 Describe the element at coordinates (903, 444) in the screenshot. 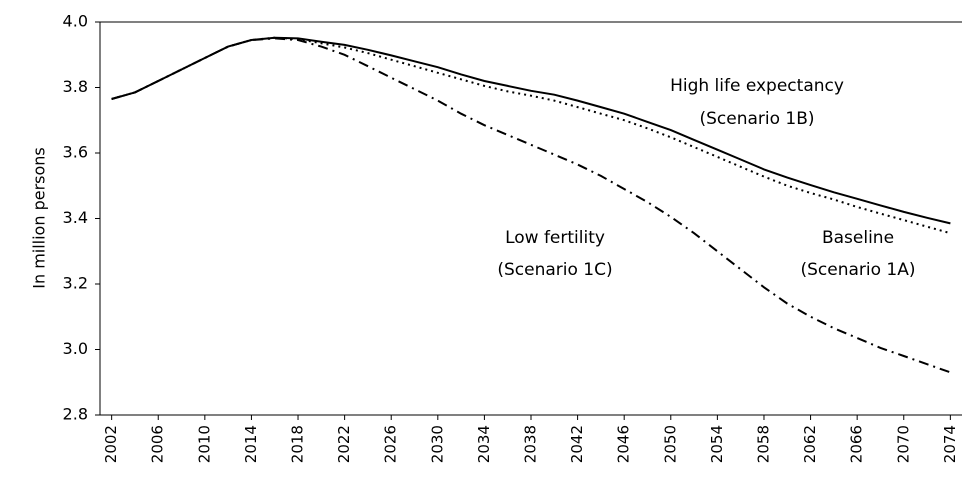

I see `x-tick-label: 2070` at that location.